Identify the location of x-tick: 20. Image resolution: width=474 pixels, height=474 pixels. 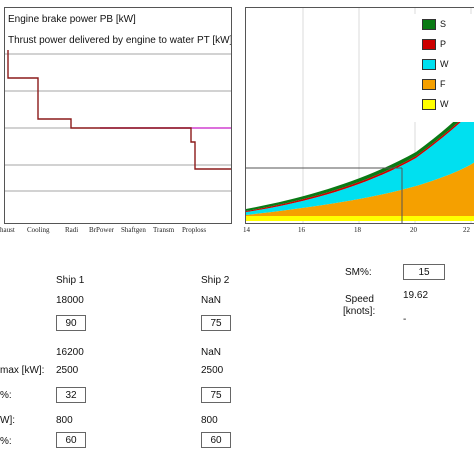
(413, 230).